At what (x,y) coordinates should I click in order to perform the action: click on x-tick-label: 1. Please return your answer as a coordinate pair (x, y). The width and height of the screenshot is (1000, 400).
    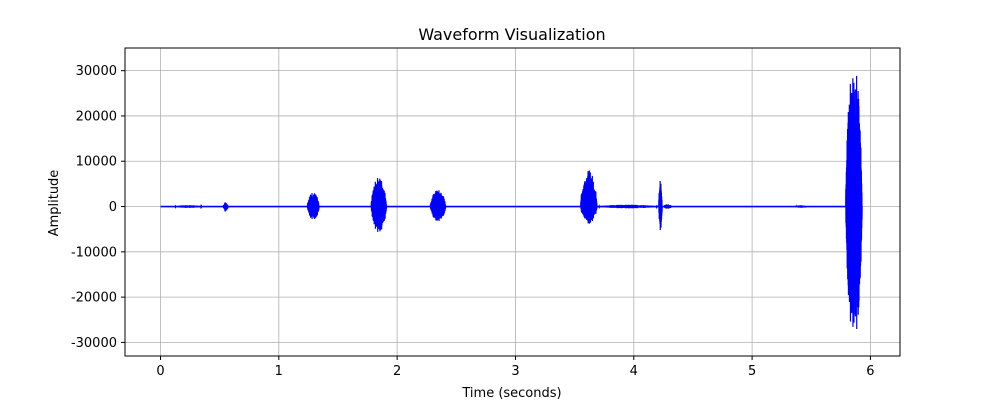
    Looking at the image, I should click on (279, 371).